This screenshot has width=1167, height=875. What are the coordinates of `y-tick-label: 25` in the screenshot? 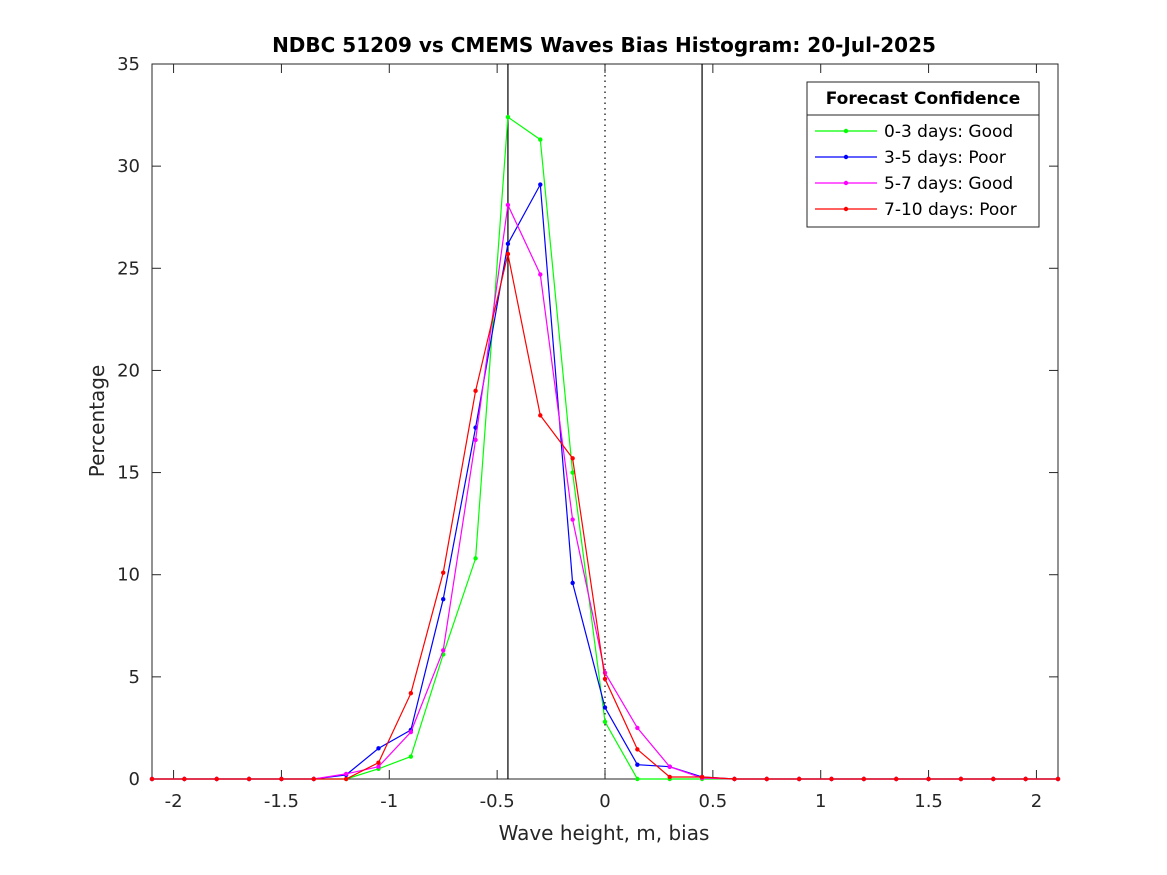 It's located at (128, 268).